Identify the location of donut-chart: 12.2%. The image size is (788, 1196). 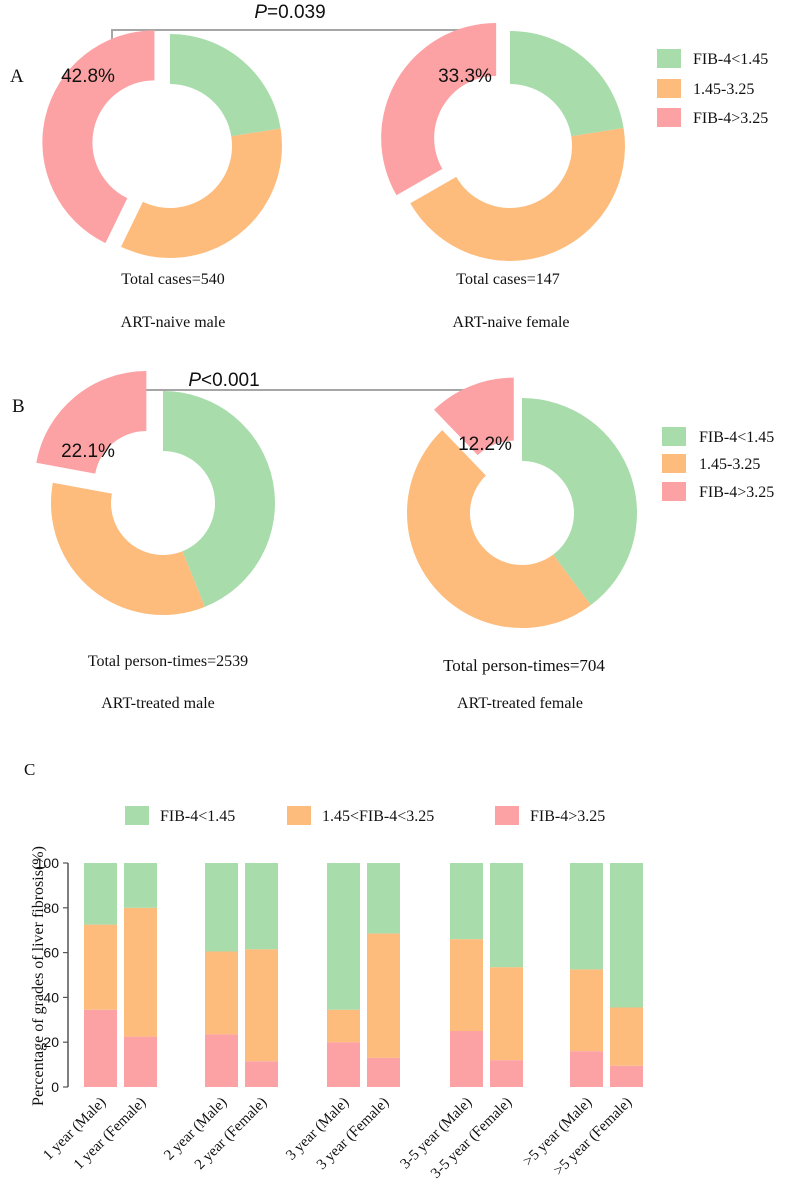
(522, 503).